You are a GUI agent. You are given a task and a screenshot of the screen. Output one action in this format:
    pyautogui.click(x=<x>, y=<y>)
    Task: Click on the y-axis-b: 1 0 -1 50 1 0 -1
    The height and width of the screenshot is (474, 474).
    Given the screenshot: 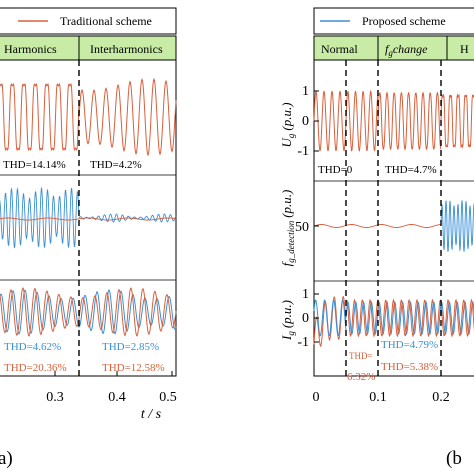 What is the action you would take?
    pyautogui.click(x=307, y=217)
    